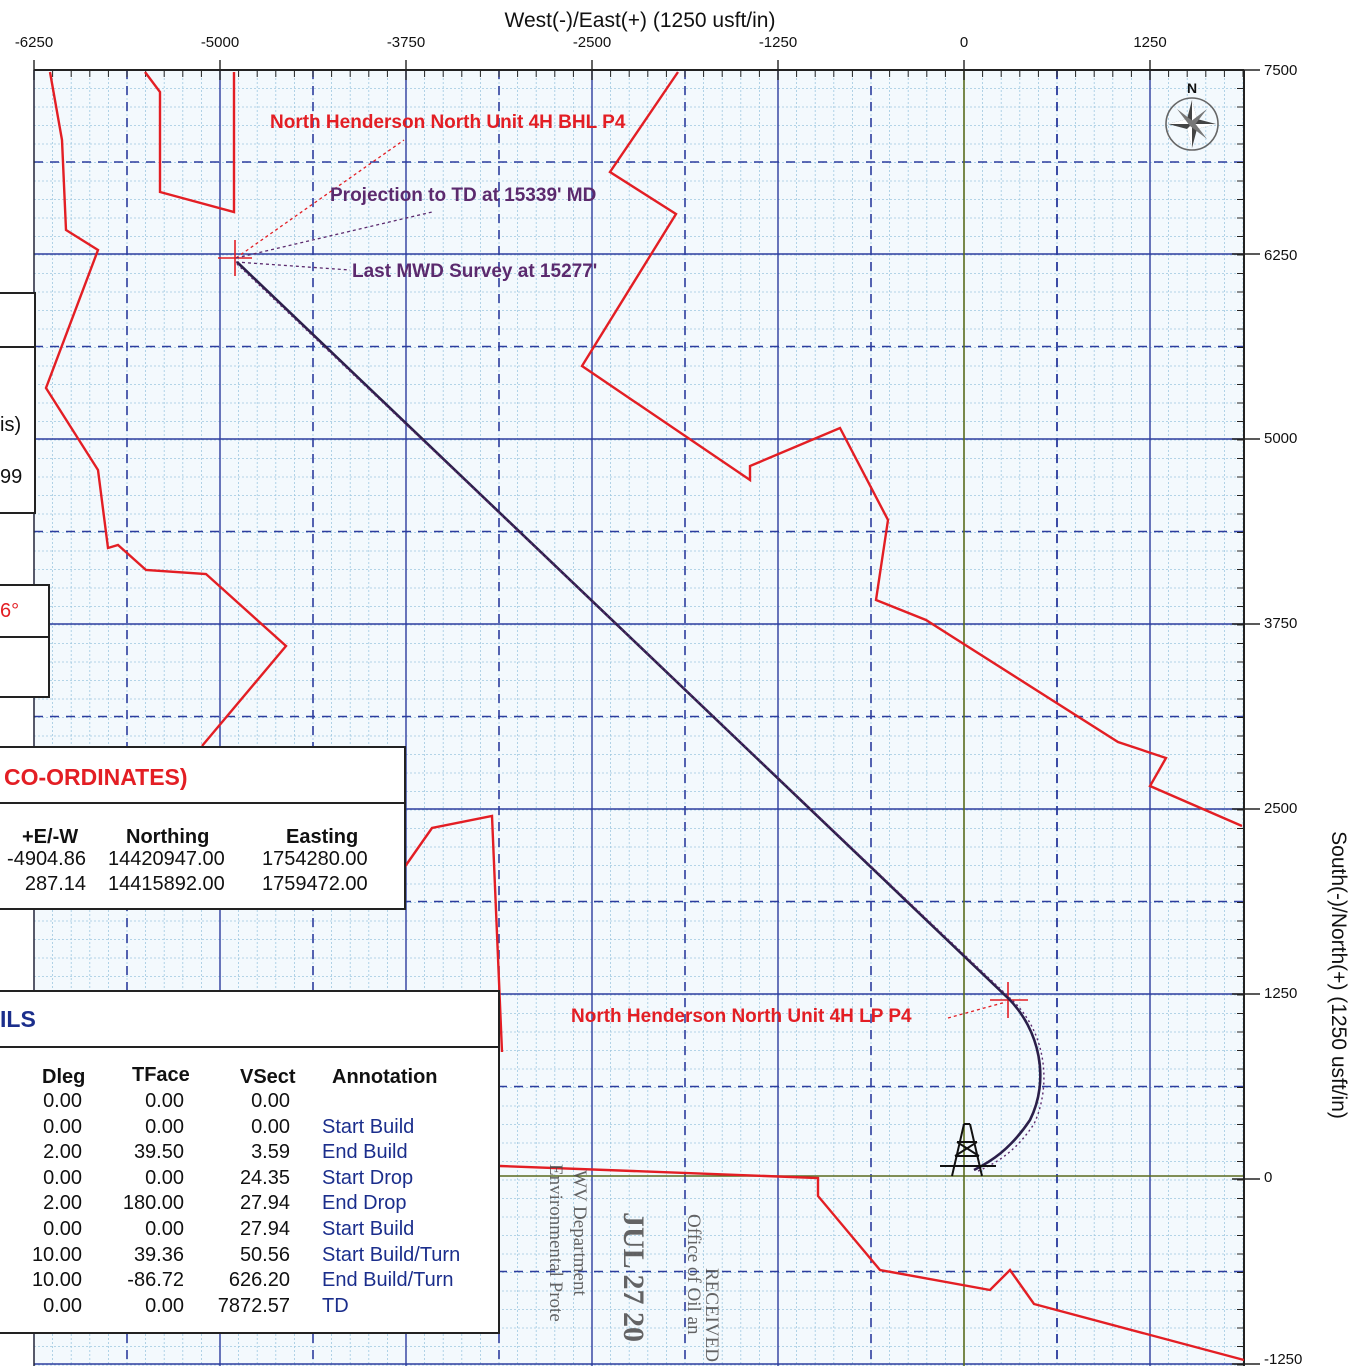 The image size is (1360, 1366). I want to click on y-axis-title: South(-)/North(+) (1250 usft/in), so click(1338, 975).